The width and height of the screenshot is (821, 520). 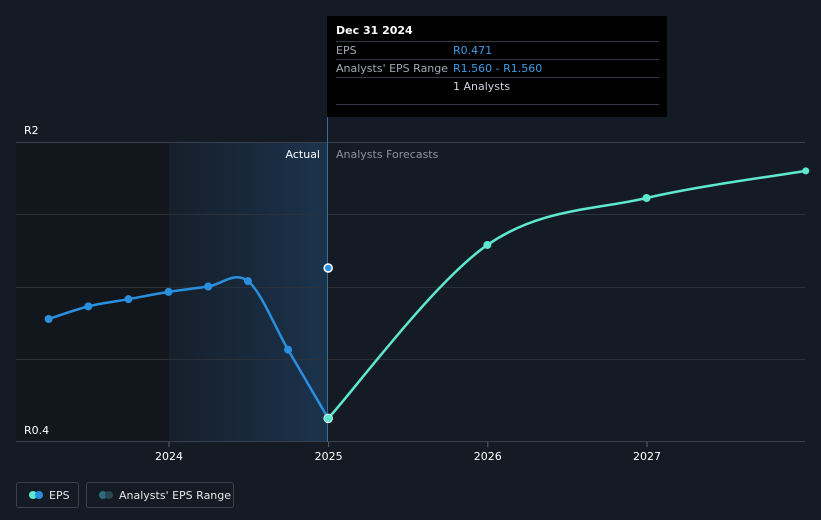 What do you see at coordinates (92, 292) in the screenshot?
I see `past-shade` at bounding box center [92, 292].